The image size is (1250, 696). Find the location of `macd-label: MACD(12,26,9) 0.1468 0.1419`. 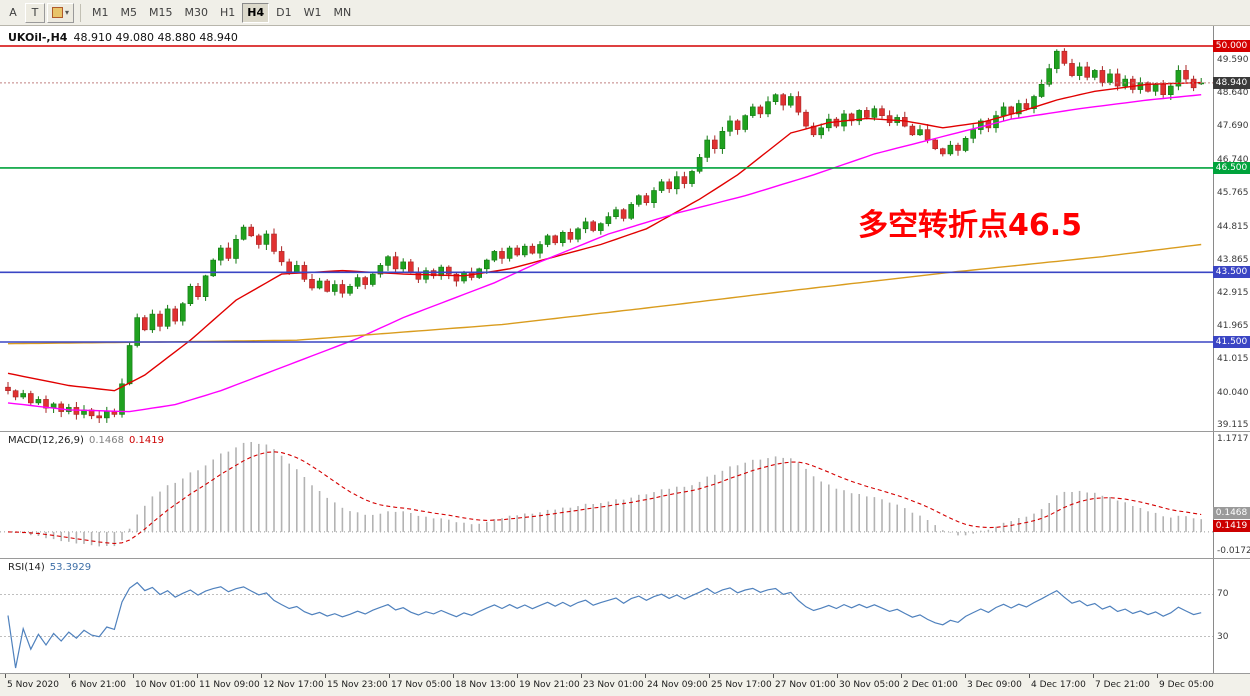

macd-label: MACD(12,26,9) 0.1468 0.1419 is located at coordinates (86, 440).